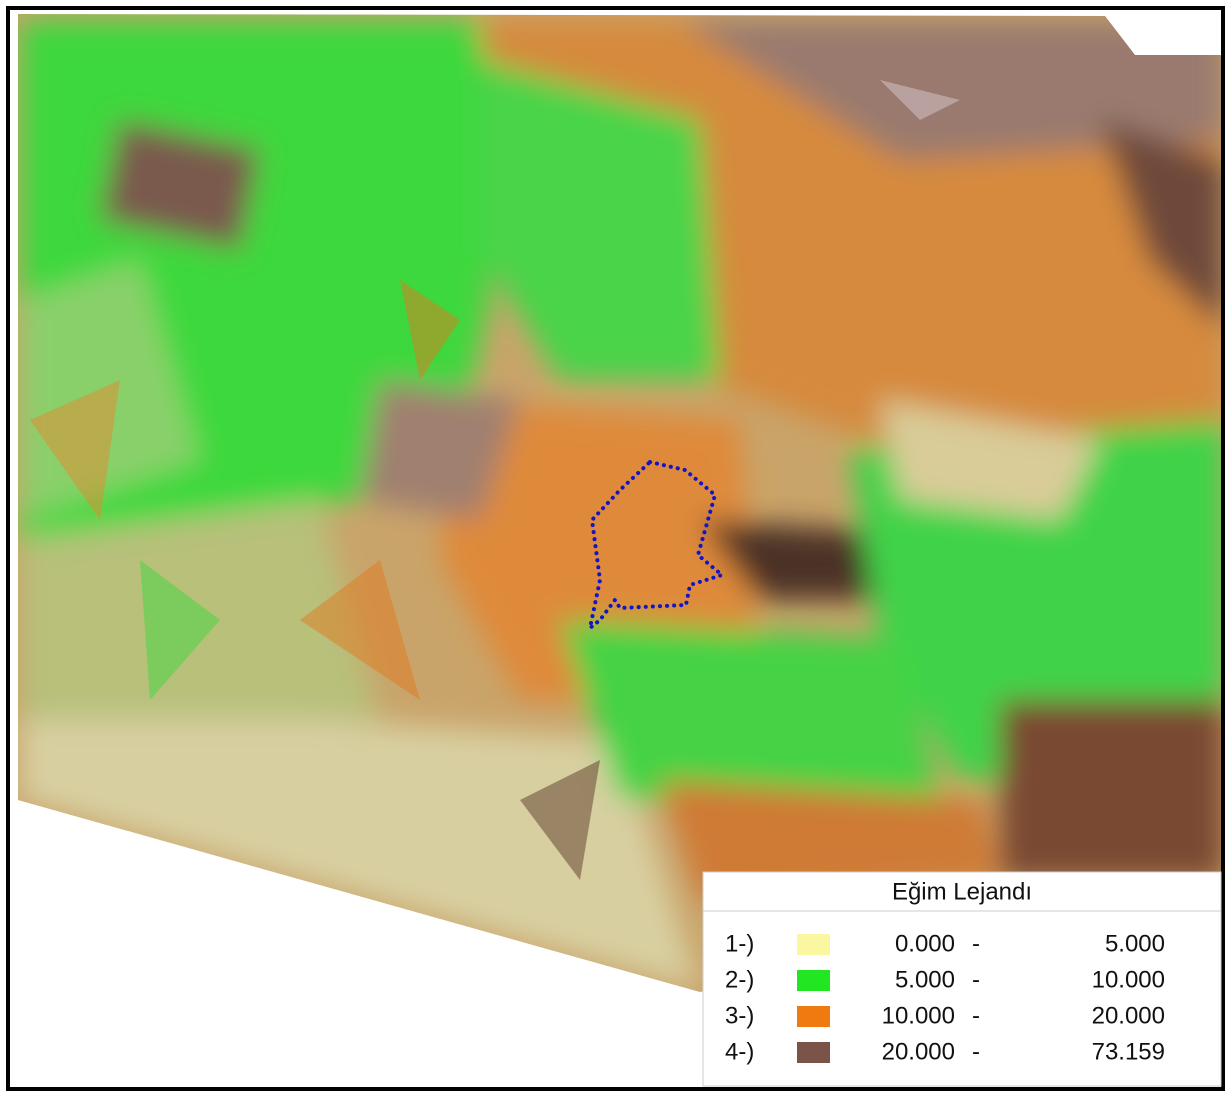 Image resolution: width=1231 pixels, height=1097 pixels. I want to click on legend-index: 1-), so click(739, 943).